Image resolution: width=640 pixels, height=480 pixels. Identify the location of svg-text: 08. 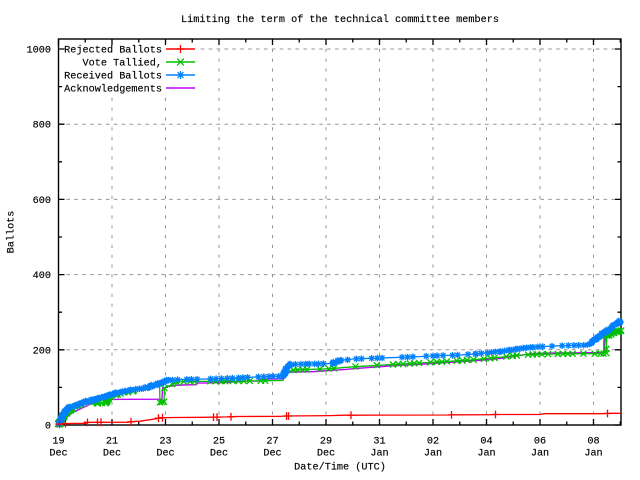
(593, 442).